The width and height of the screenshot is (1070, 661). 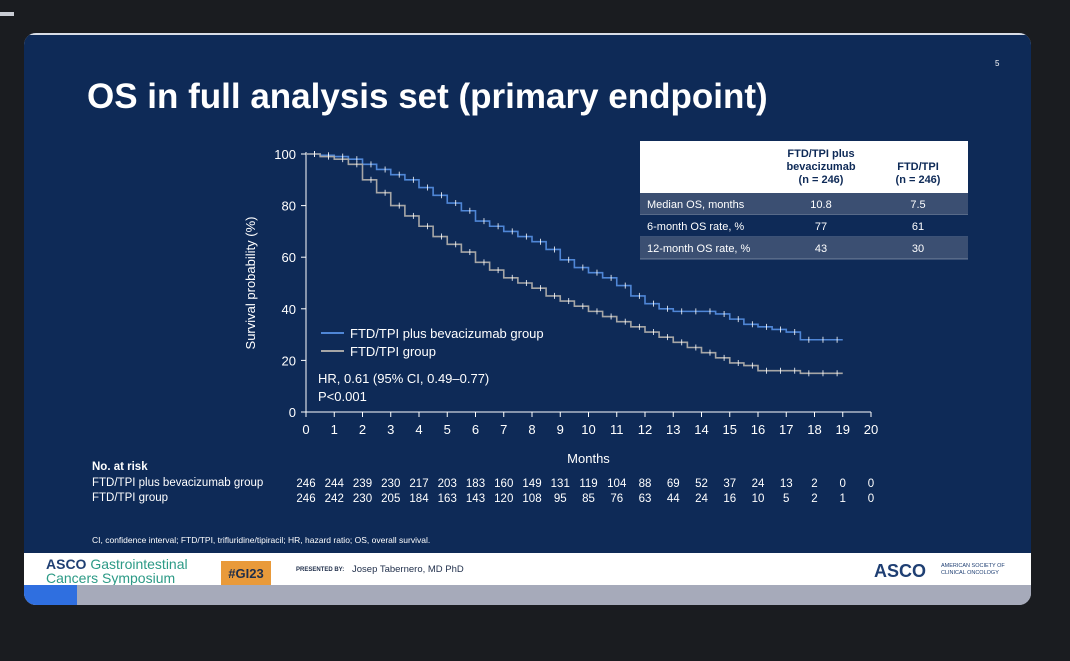 I want to click on y-tick-label: 20, so click(x=289, y=360).